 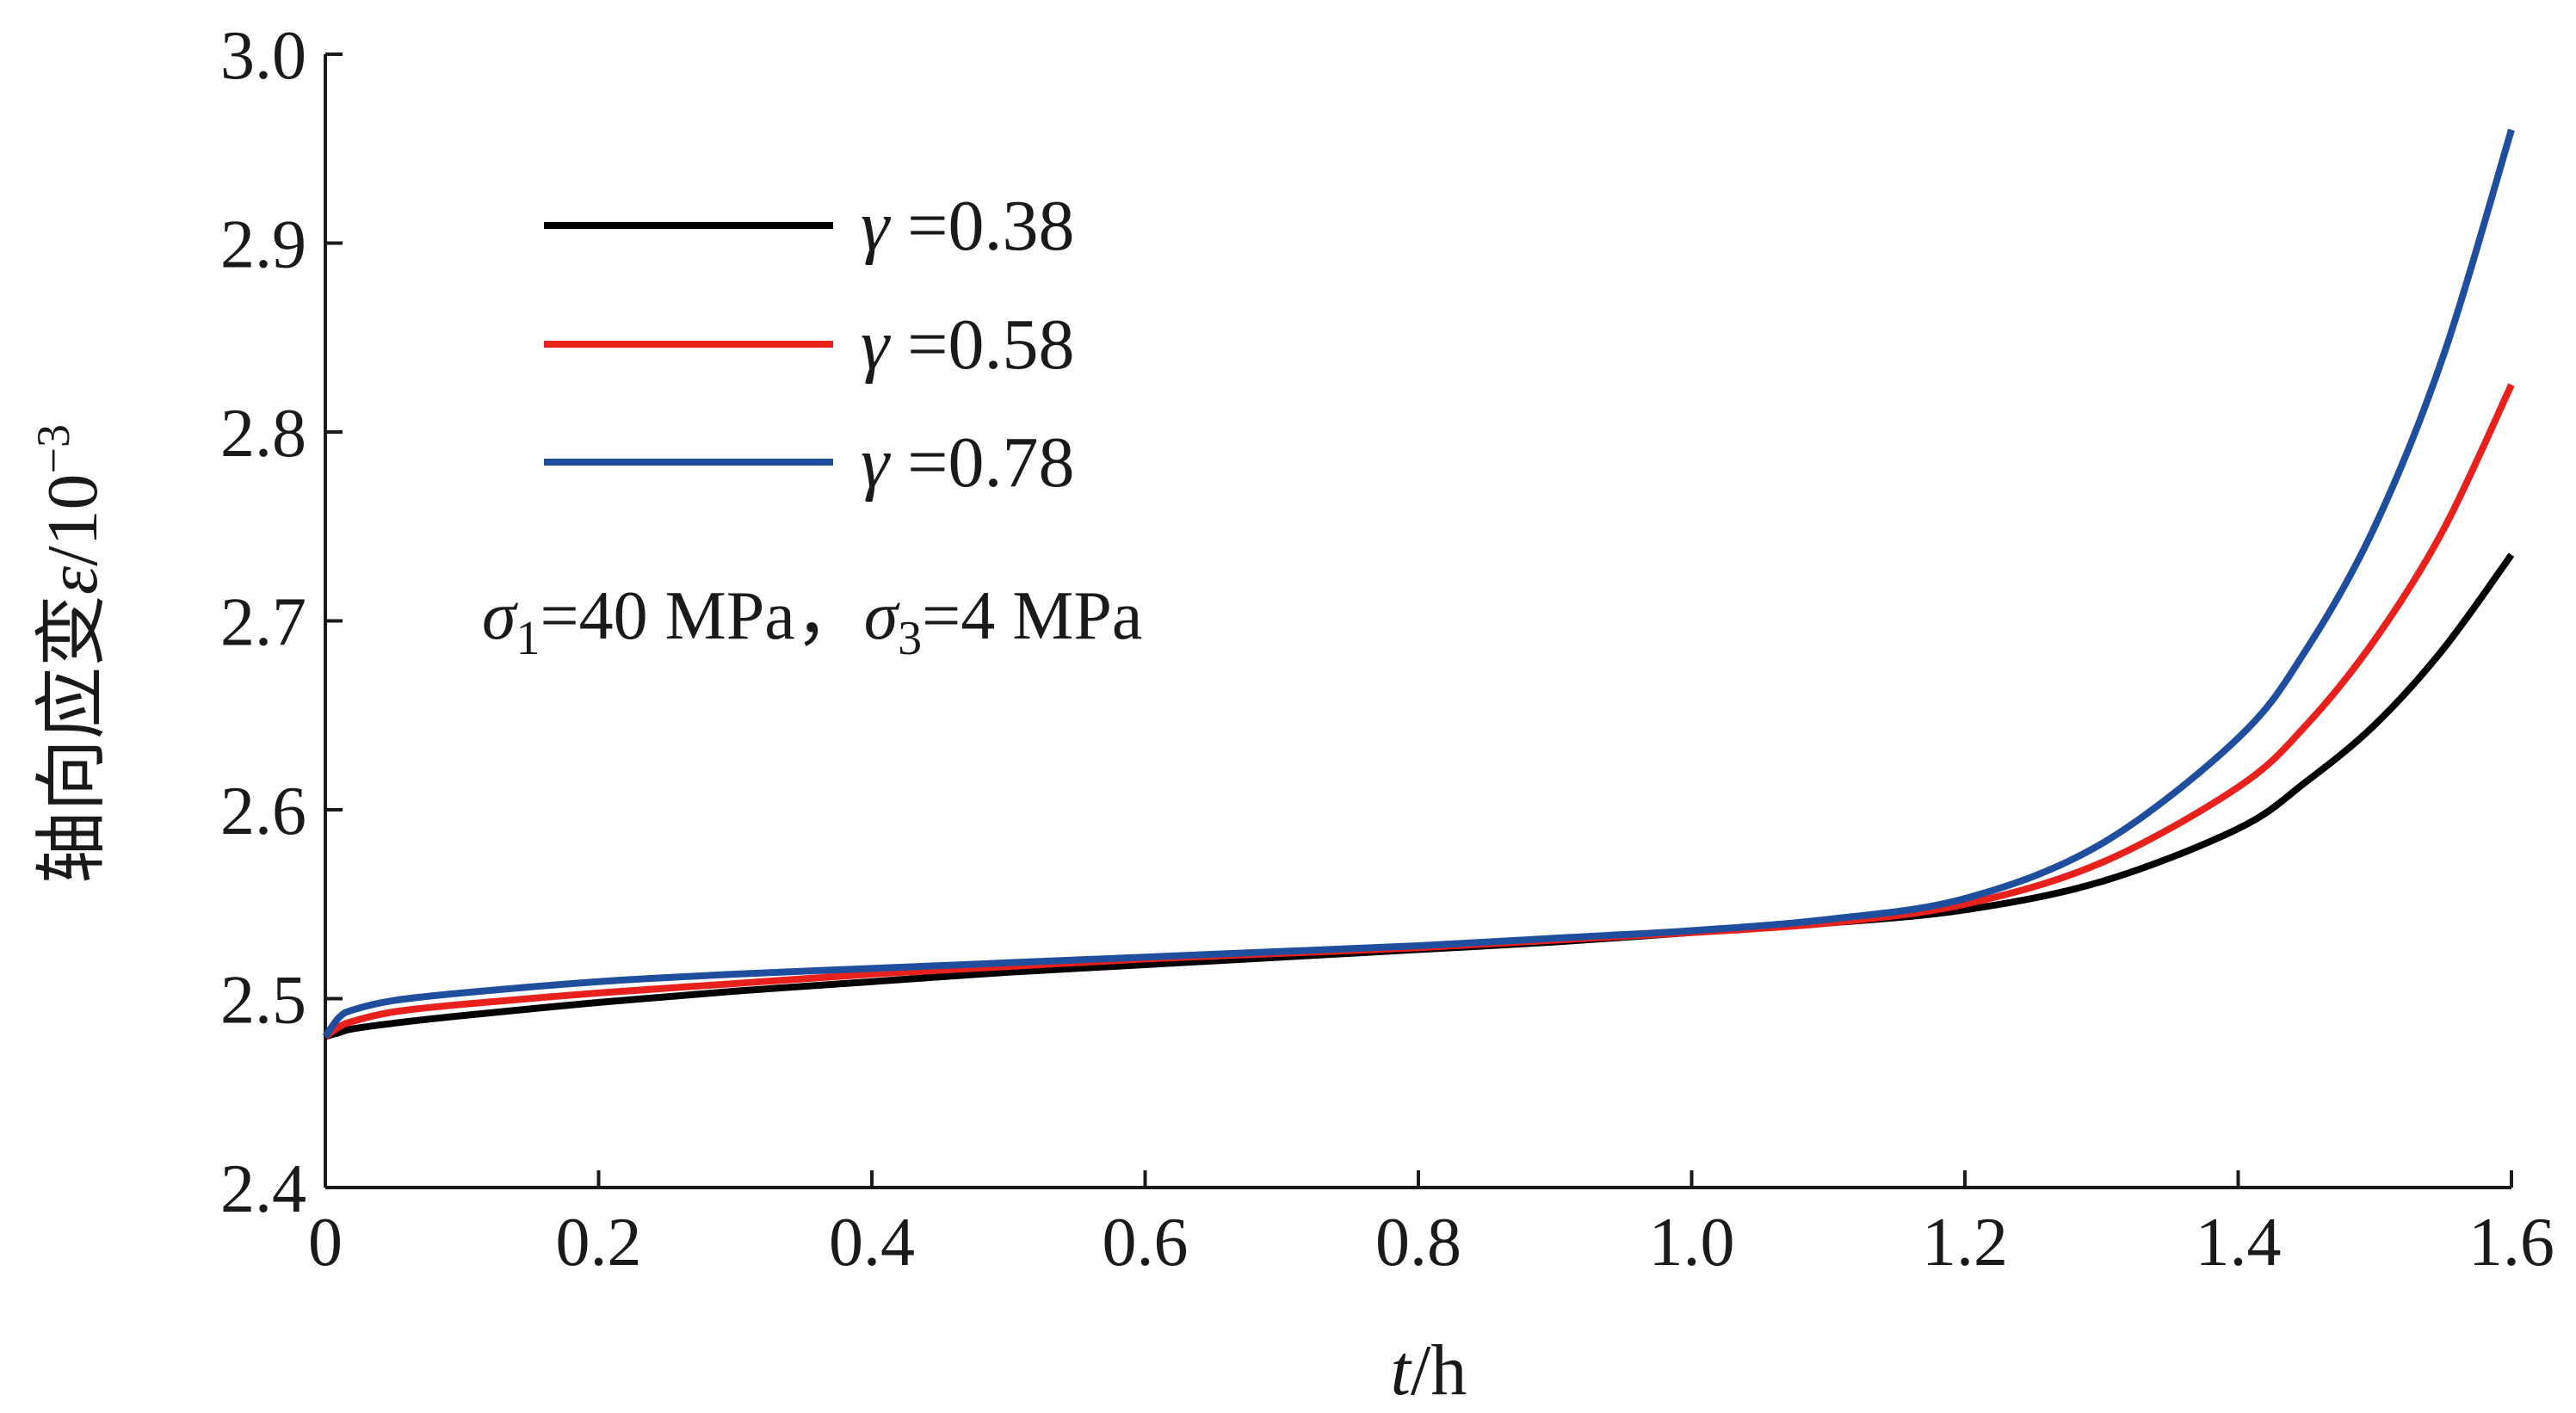 What do you see at coordinates (967, 226) in the screenshot?
I see `legend-label-0: γ =0.38` at bounding box center [967, 226].